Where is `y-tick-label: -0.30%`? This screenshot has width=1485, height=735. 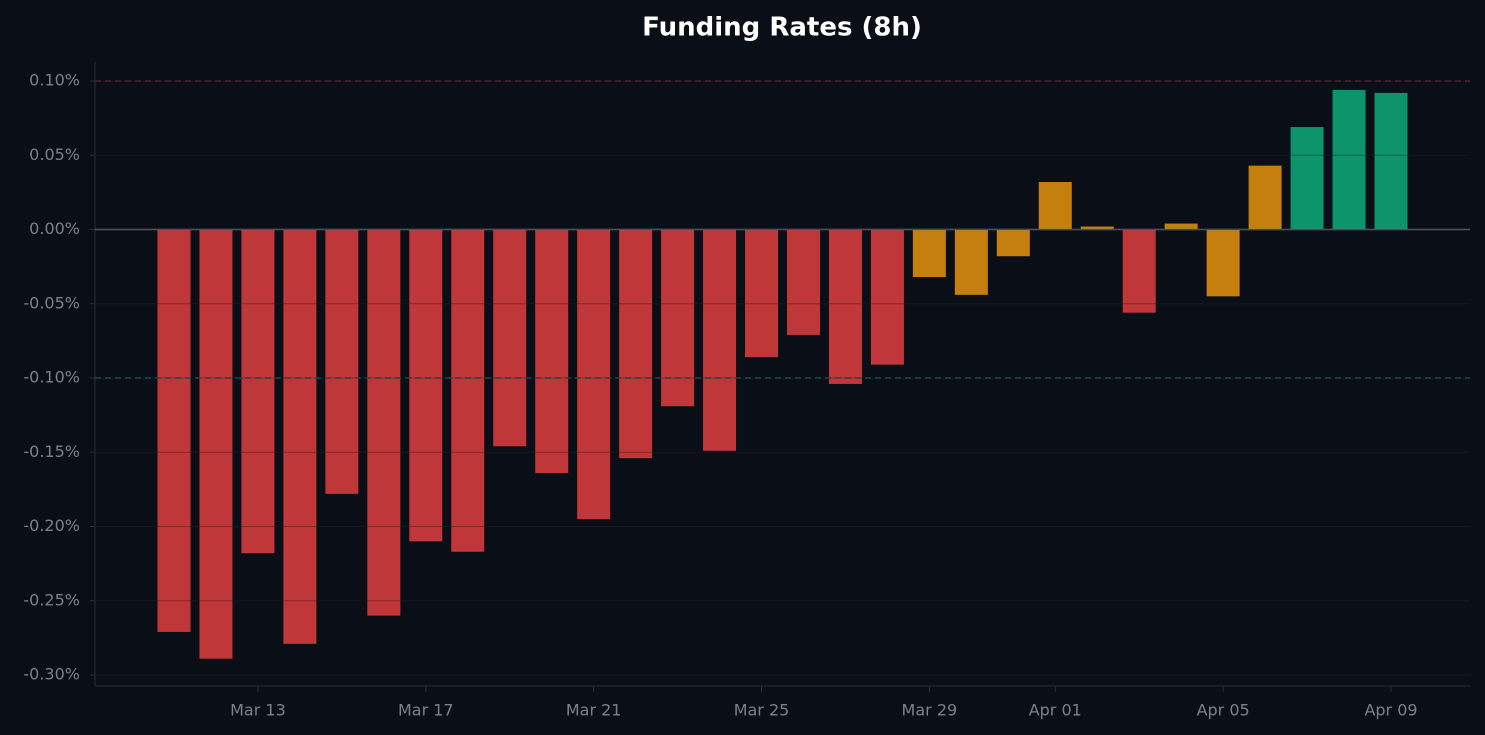 y-tick-label: -0.30% is located at coordinates (51, 674).